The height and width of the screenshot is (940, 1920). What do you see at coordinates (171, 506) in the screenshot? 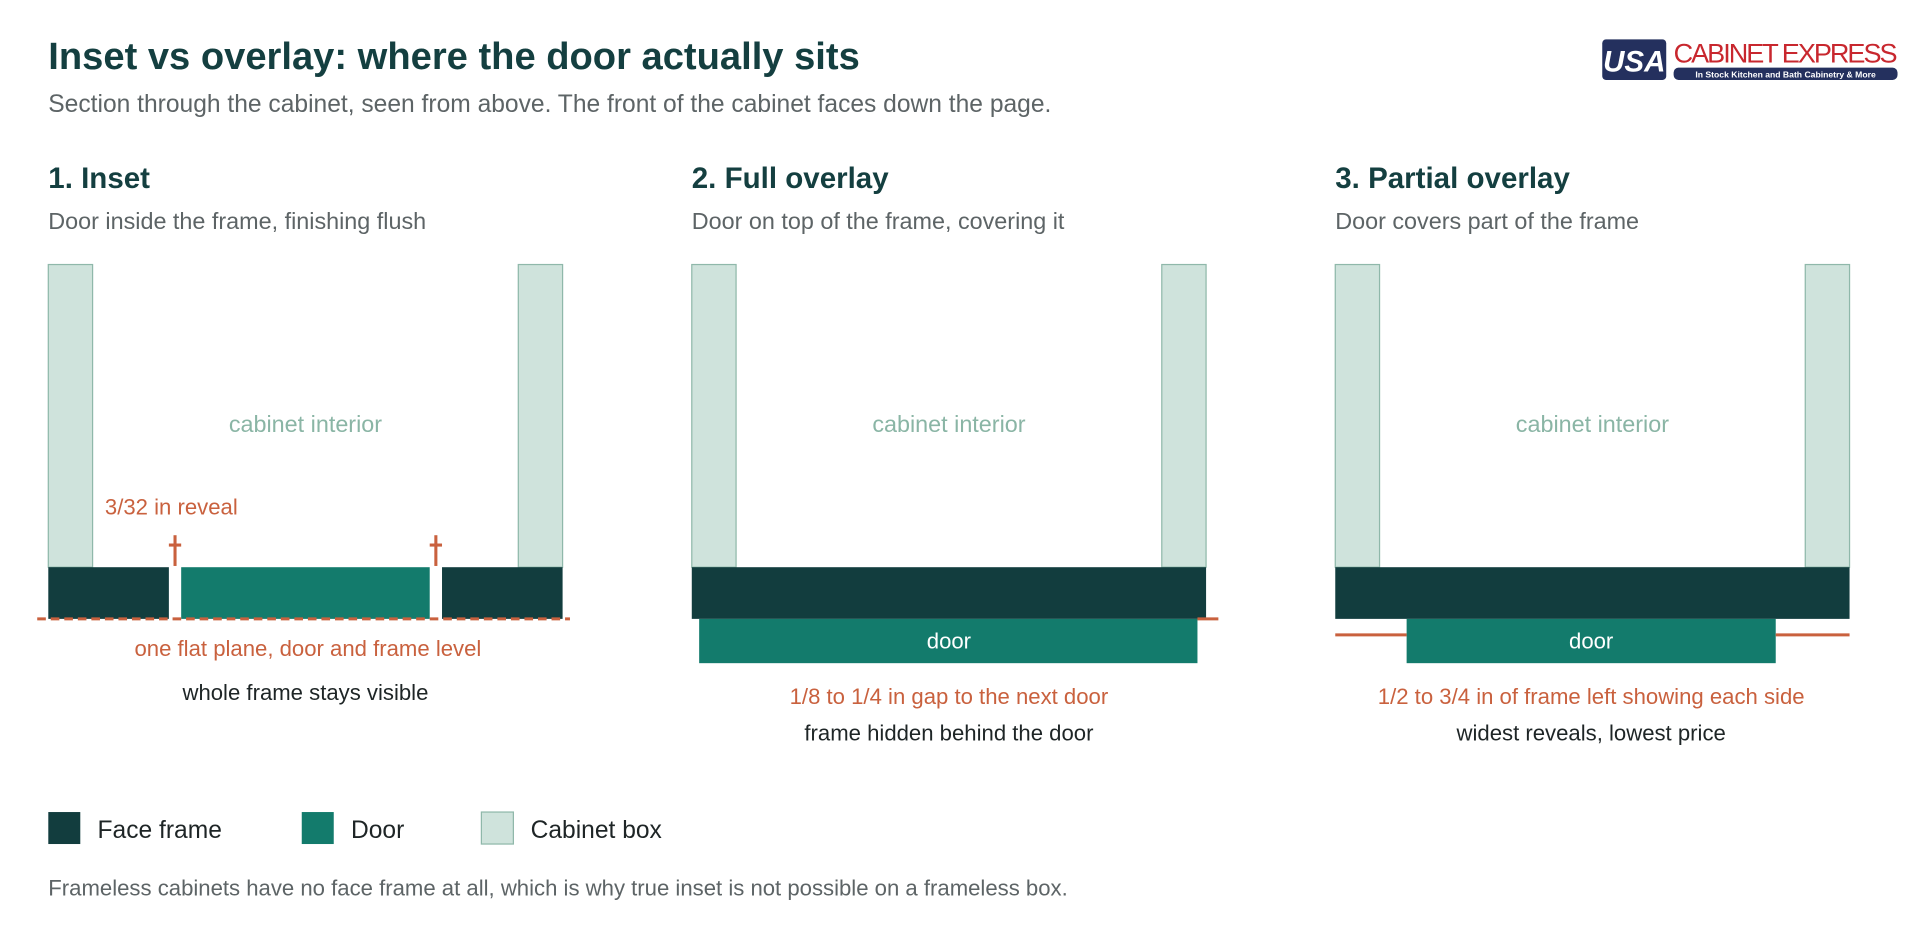
I see `reveal-label: 3/32 in reveal` at bounding box center [171, 506].